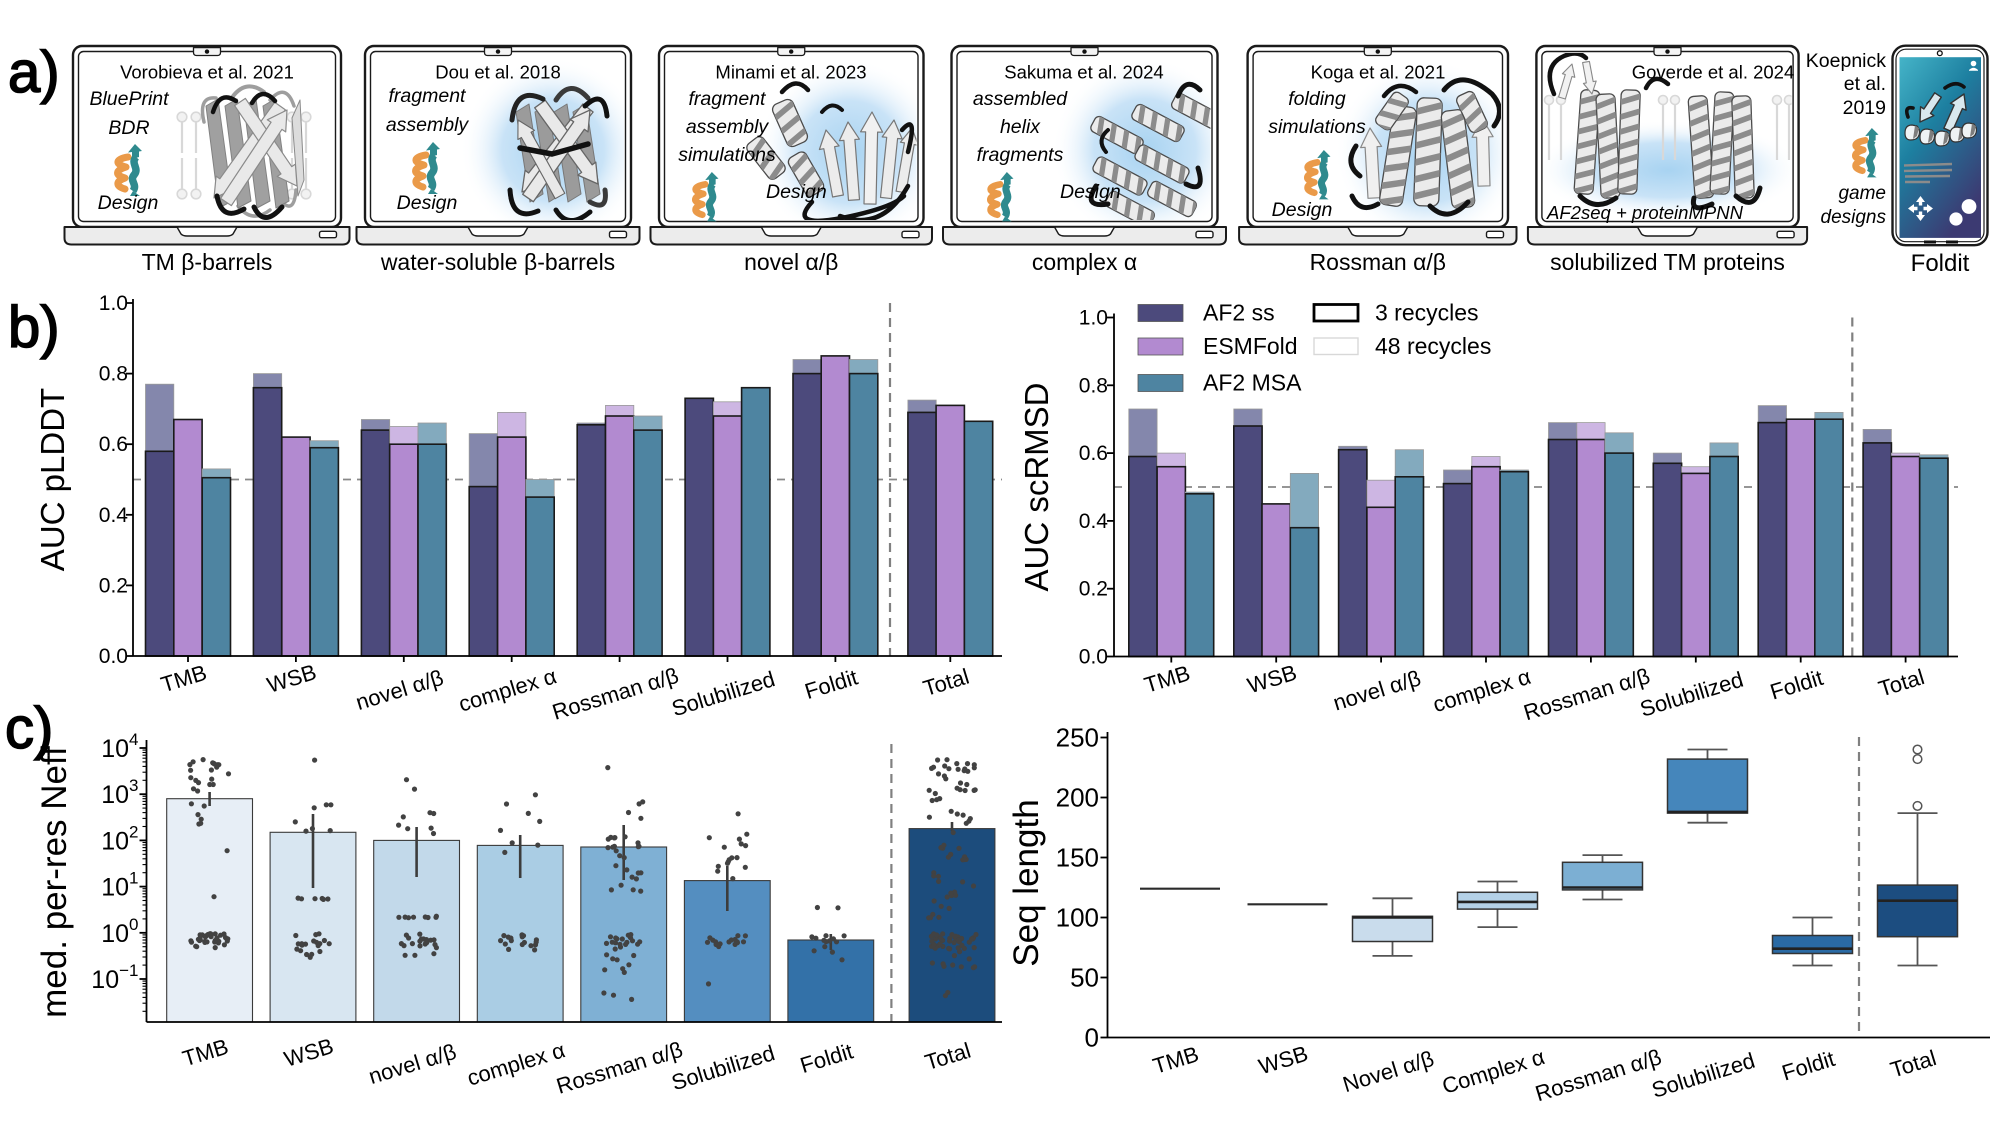 The image size is (2000, 1129). I want to click on svg-text: TM β-barrels, so click(207, 262).